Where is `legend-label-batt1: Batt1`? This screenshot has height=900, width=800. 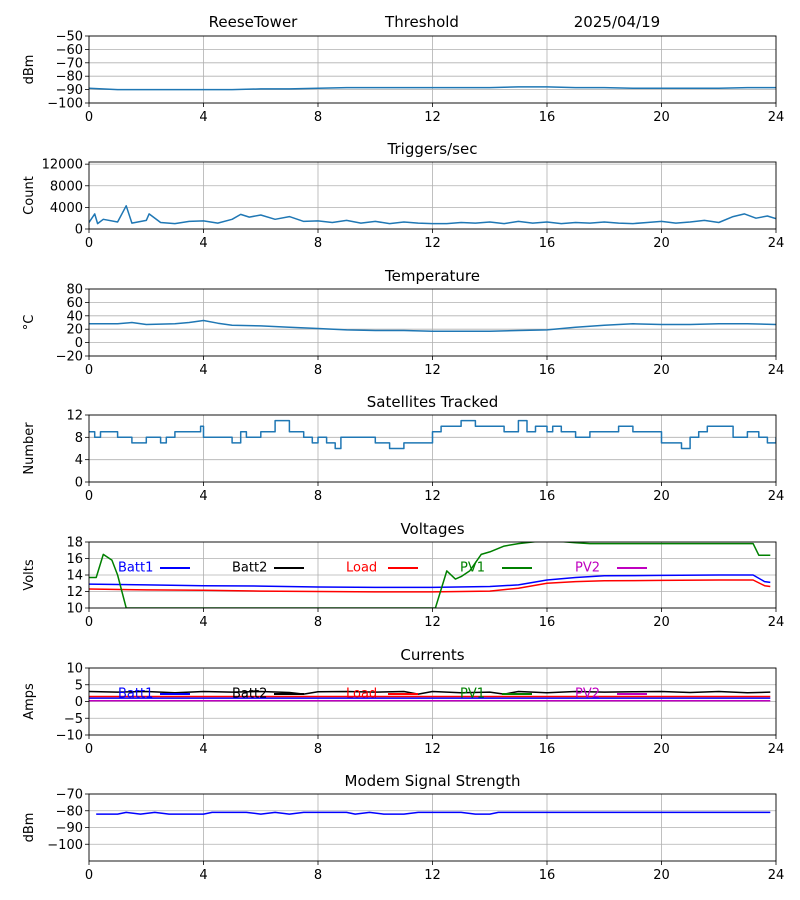 legend-label-batt1: Batt1 is located at coordinates (135, 568).